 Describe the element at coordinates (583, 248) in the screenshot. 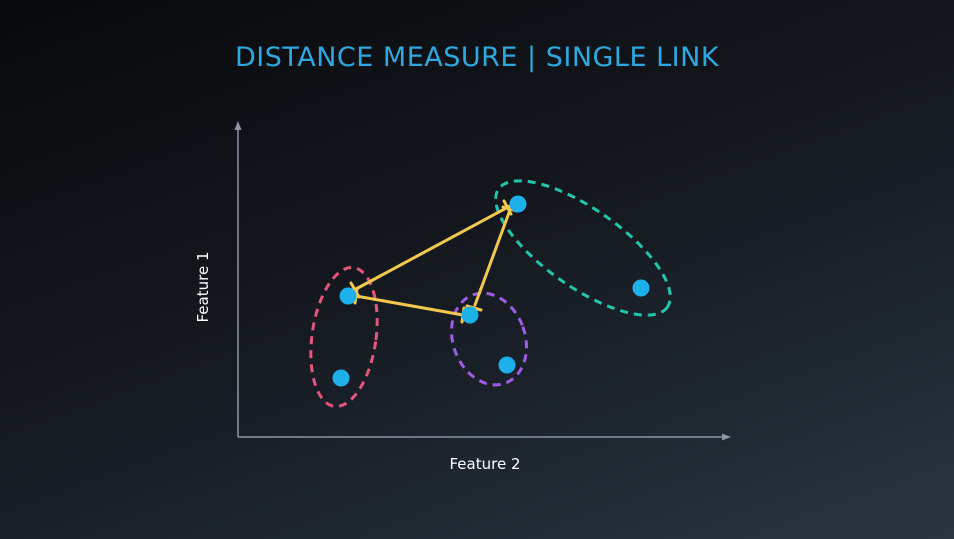

I see `cluster-teal-outline` at that location.